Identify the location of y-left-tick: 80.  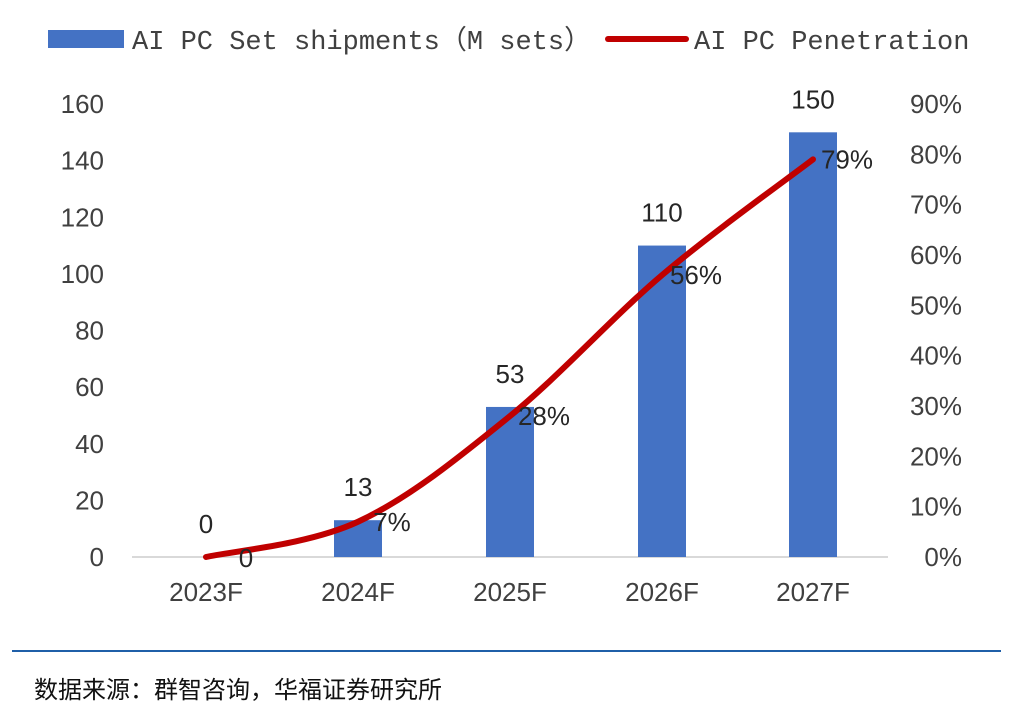
(89, 331).